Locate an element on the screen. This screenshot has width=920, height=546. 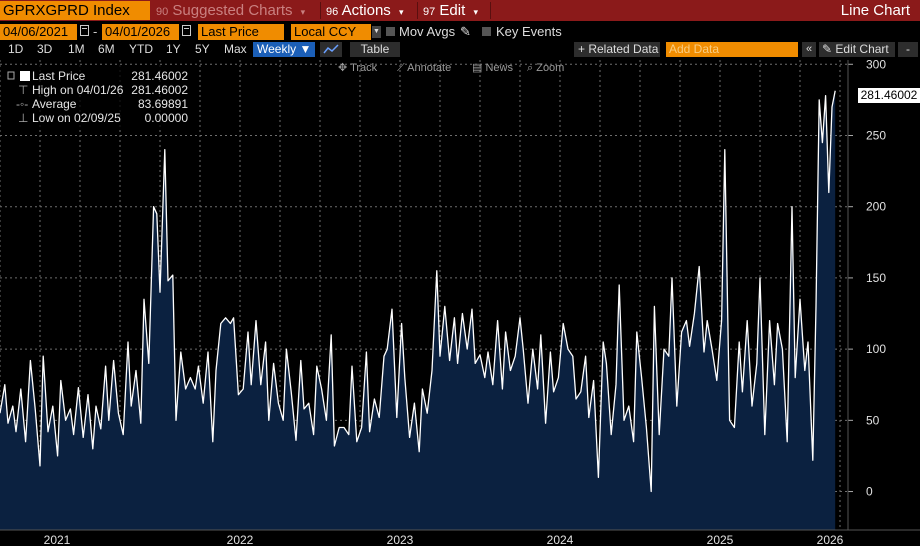
y-tick-label: 250 is located at coordinates (876, 135).